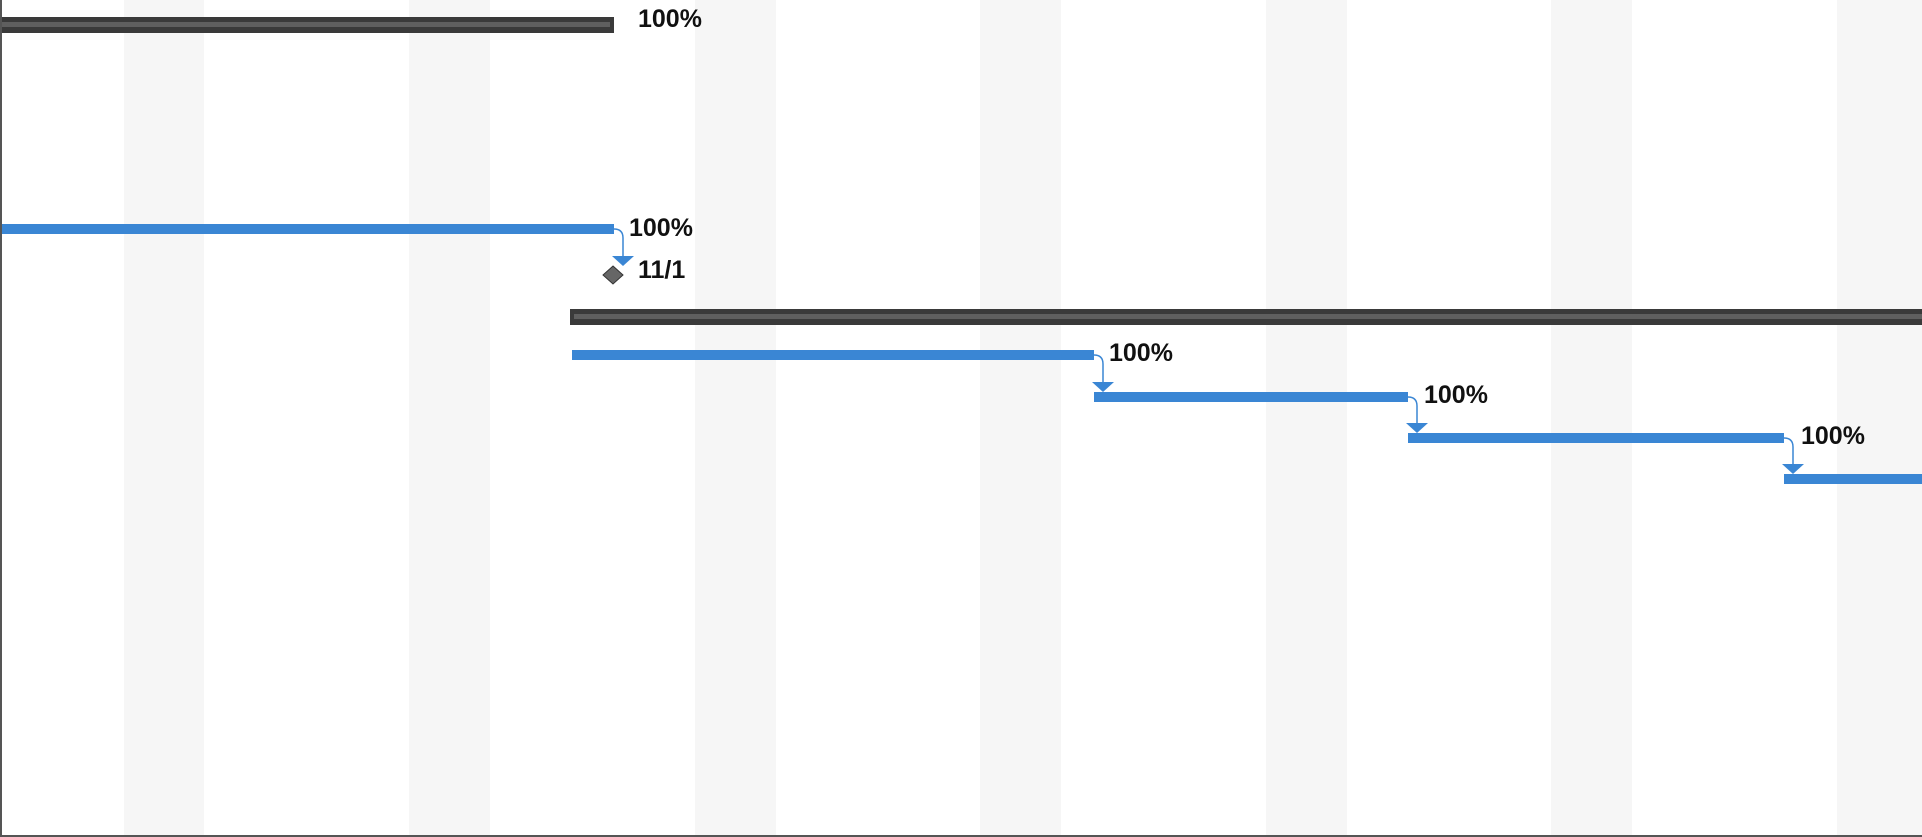  I want to click on task-3-progress-label: 100%, so click(1456, 395).